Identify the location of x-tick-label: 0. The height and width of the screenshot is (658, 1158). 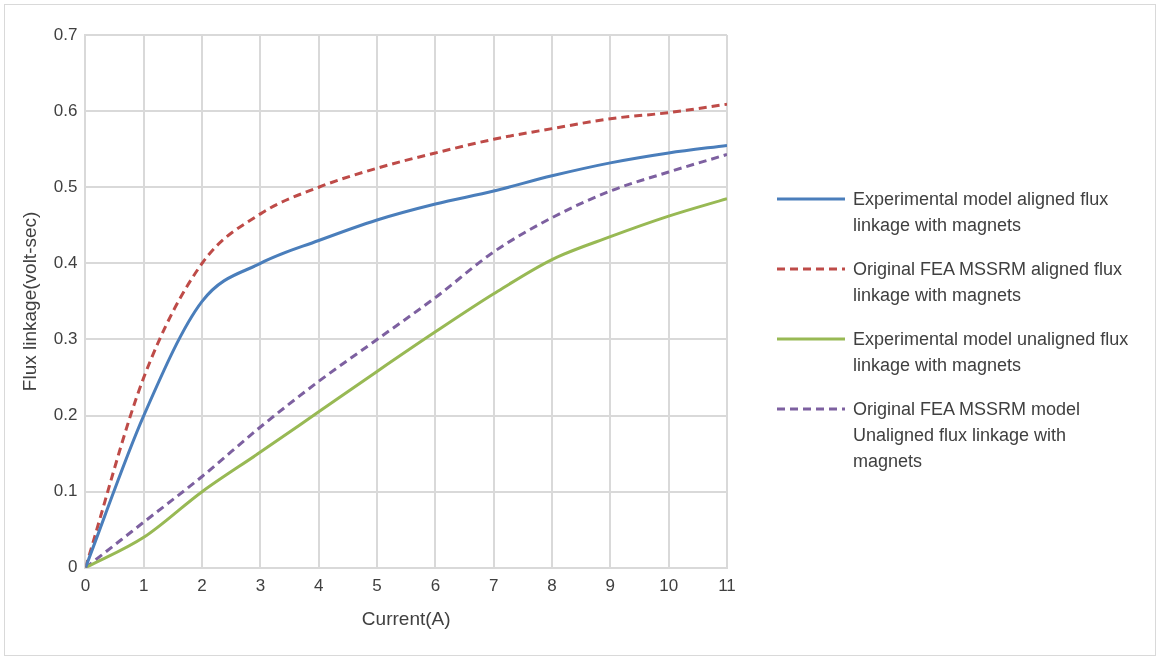
(85, 585).